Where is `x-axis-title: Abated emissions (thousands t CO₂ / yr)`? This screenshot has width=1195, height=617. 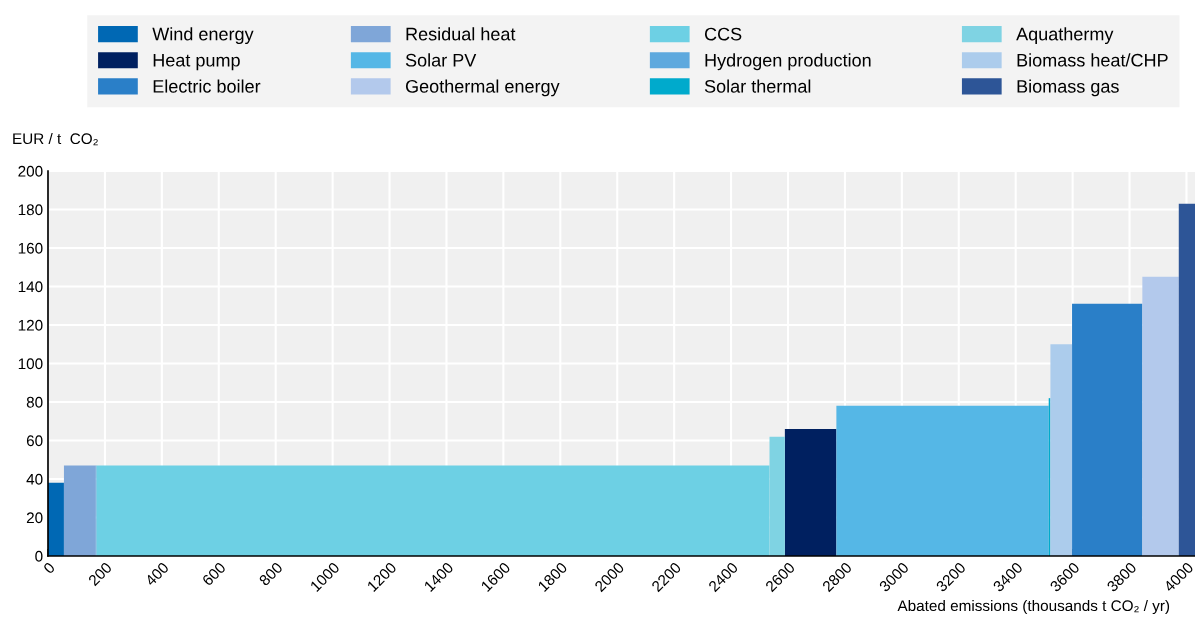 x-axis-title: Abated emissions (thousands t CO₂ / yr) is located at coordinates (1033, 607).